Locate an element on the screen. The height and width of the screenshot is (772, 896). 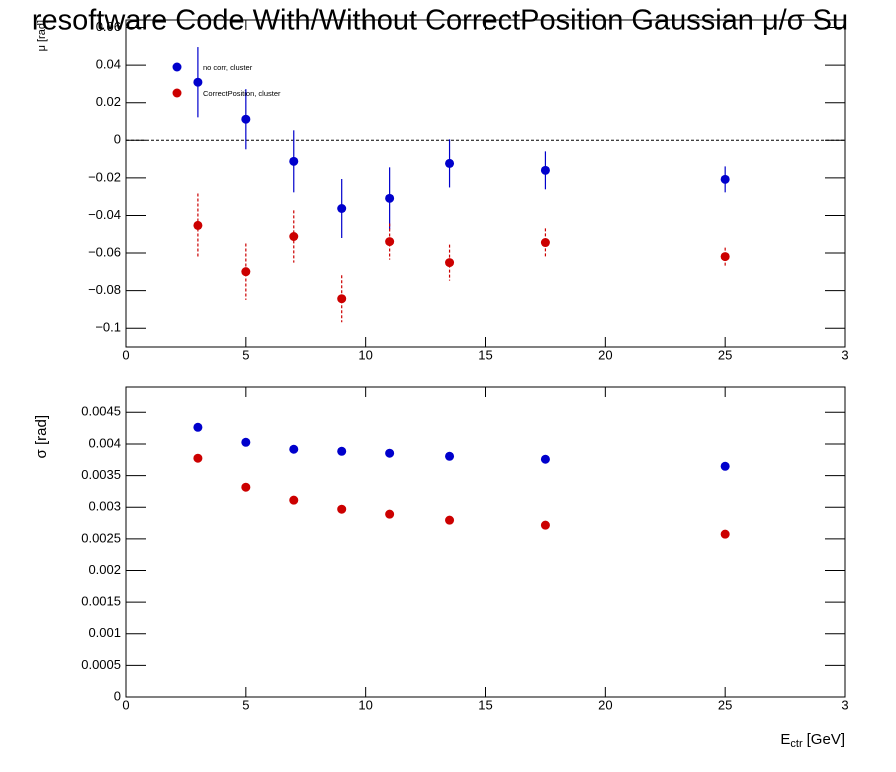
y-axis-label: μ [rad] is located at coordinates (42, 35).